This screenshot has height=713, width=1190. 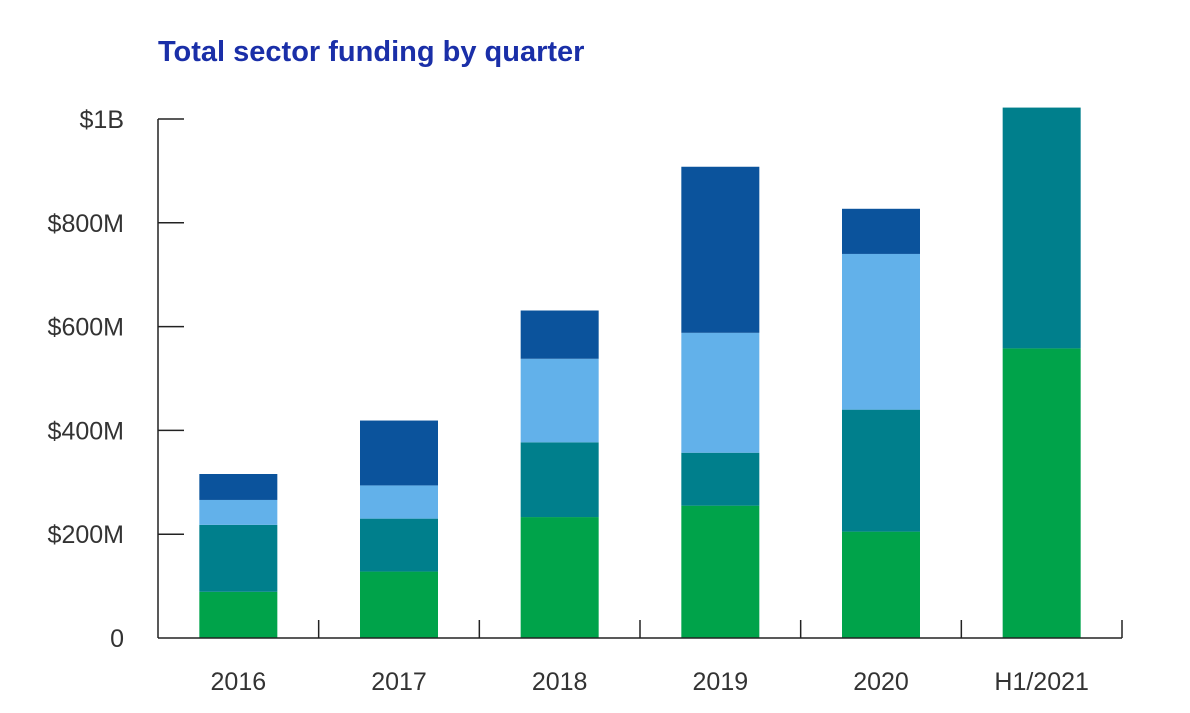 What do you see at coordinates (117, 639) in the screenshot?
I see `y-tick-label-0: 0` at bounding box center [117, 639].